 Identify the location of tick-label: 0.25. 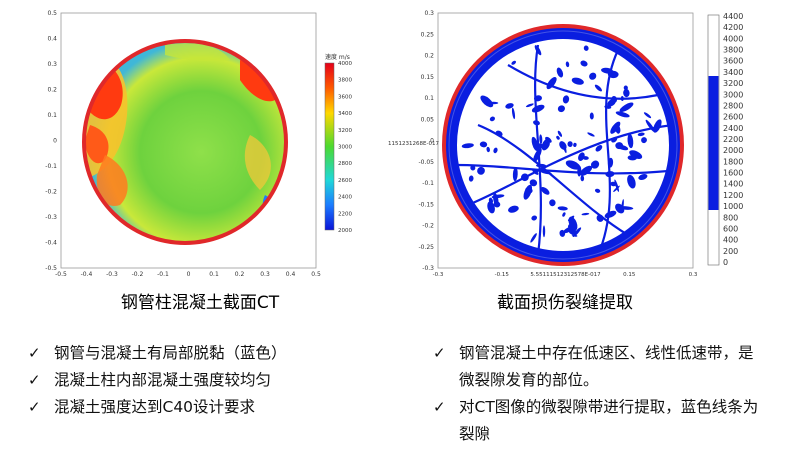
(428, 34).